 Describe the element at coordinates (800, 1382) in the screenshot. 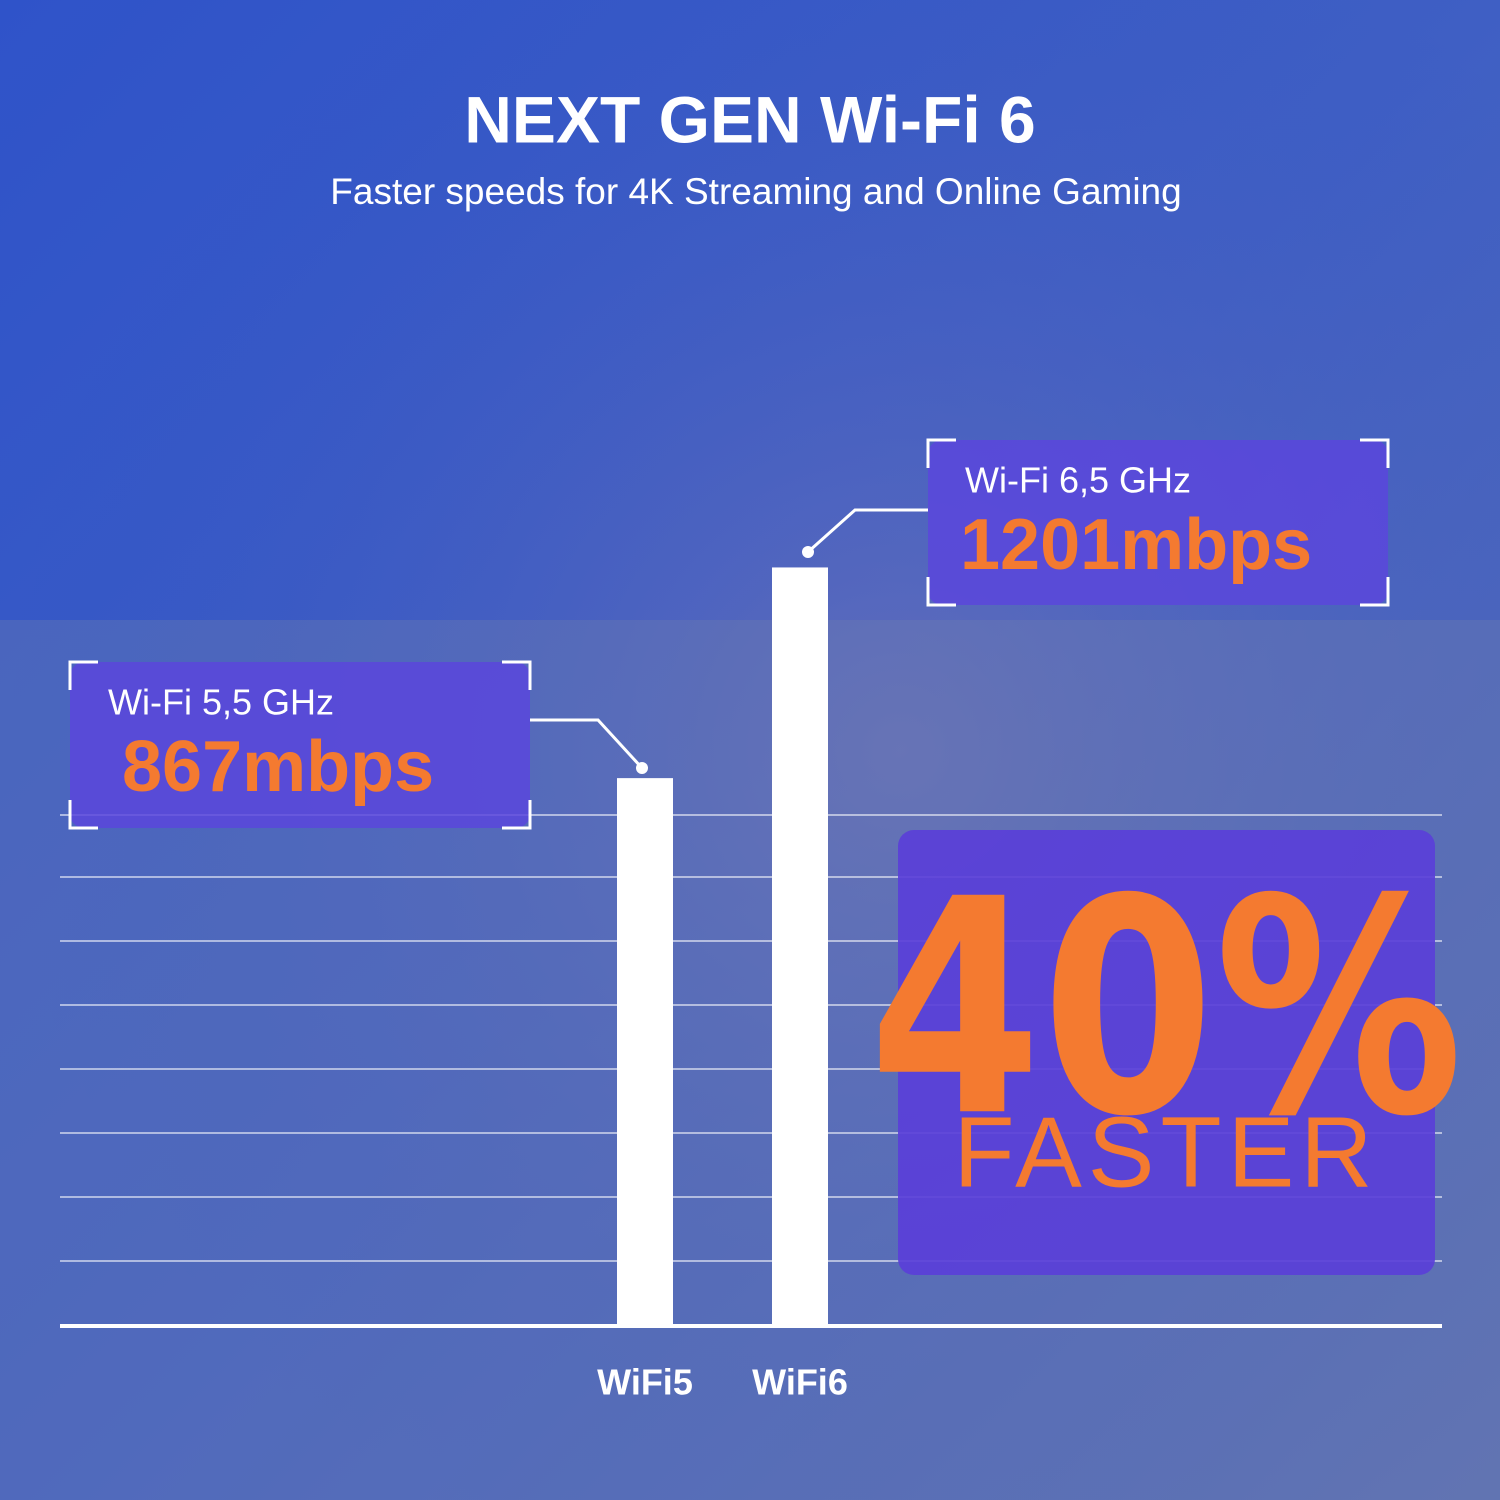

I see `x-tick-label: WiFi6` at that location.